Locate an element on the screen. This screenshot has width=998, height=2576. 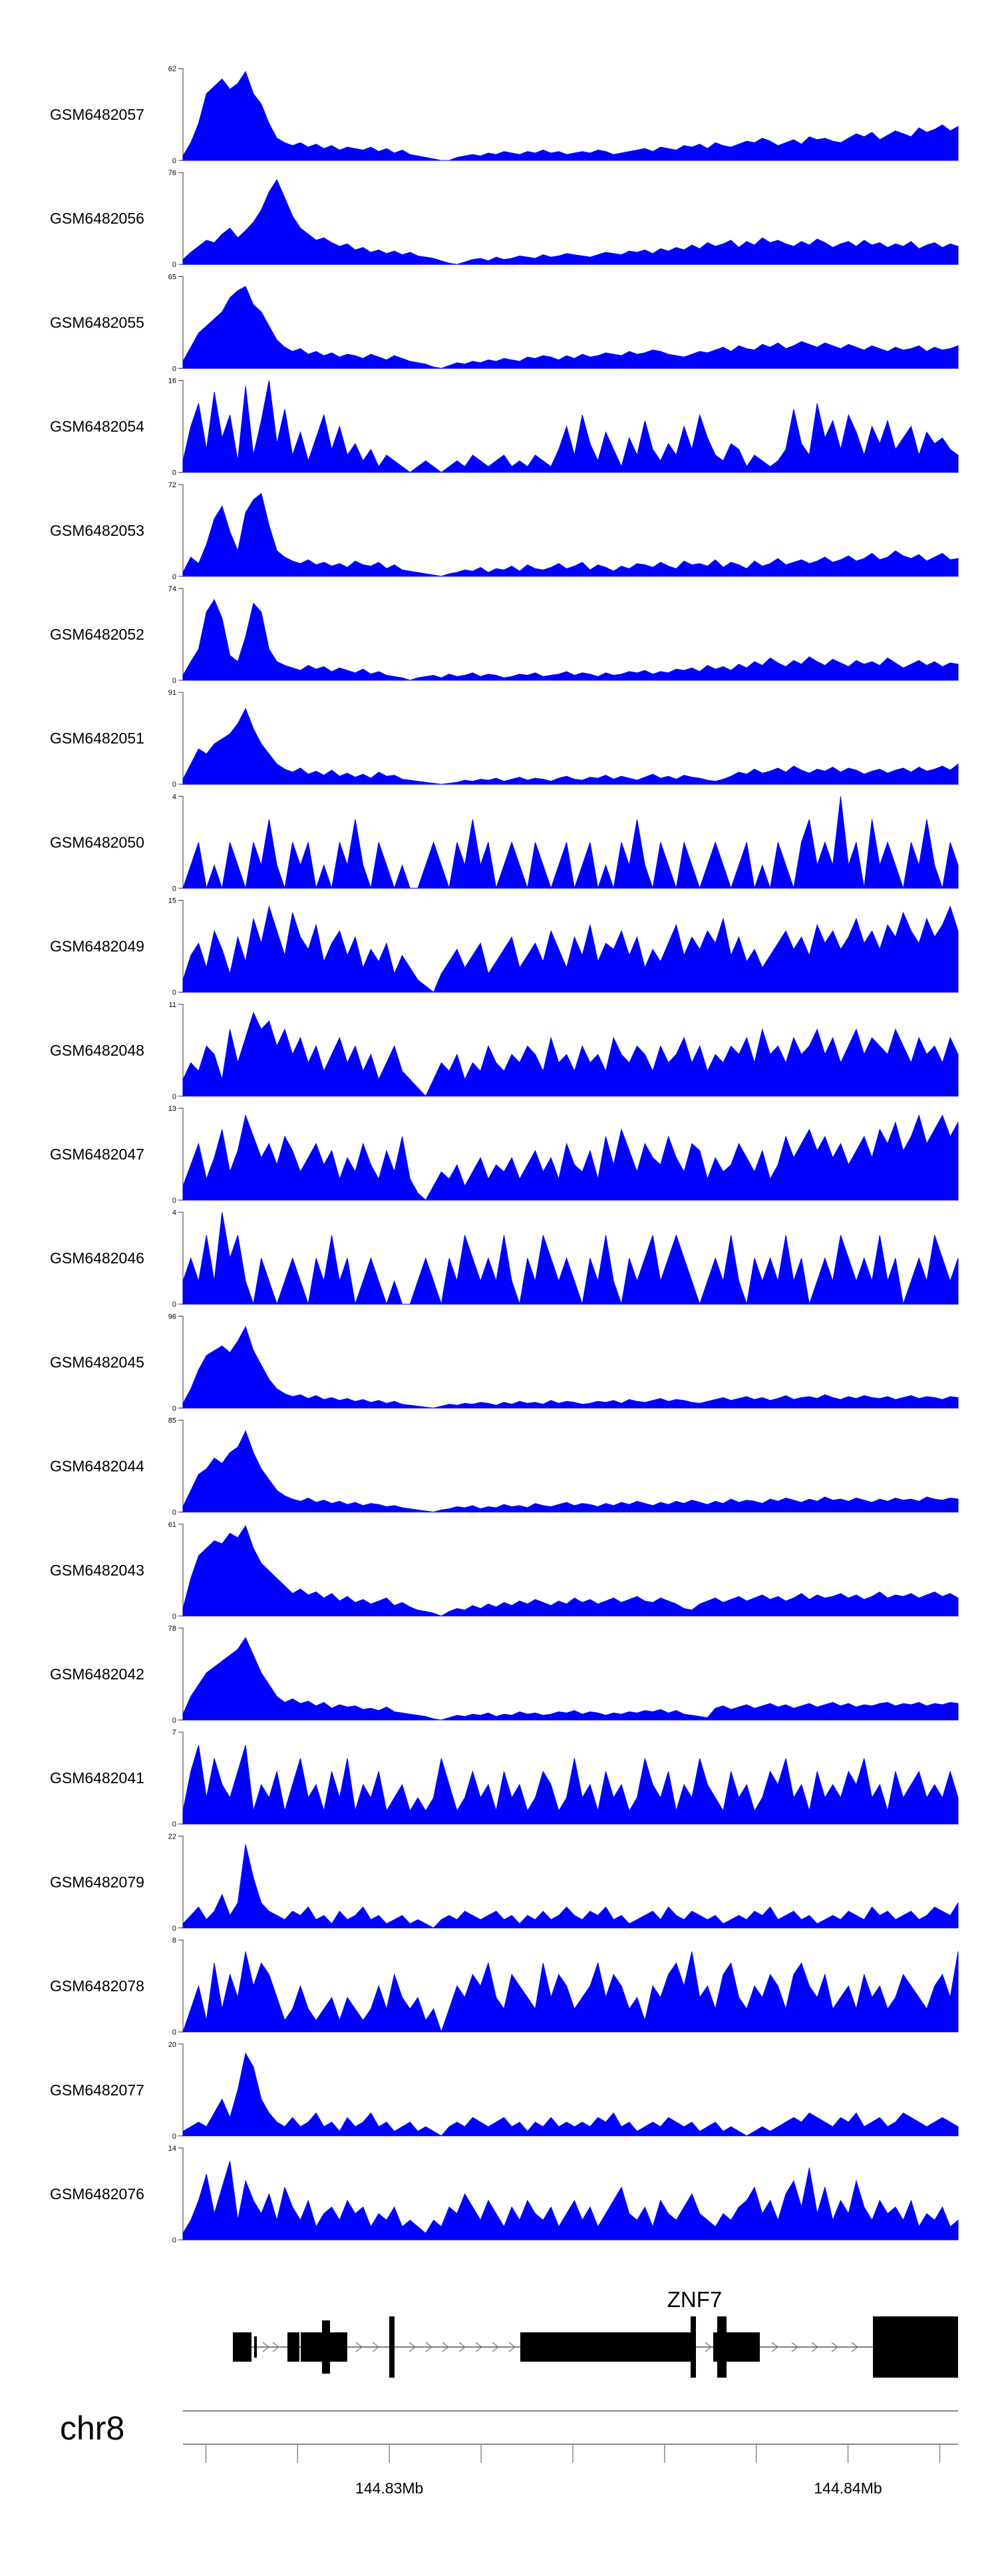
track-GSM6482055: GSM6482055 65 0 is located at coordinates (504, 323).